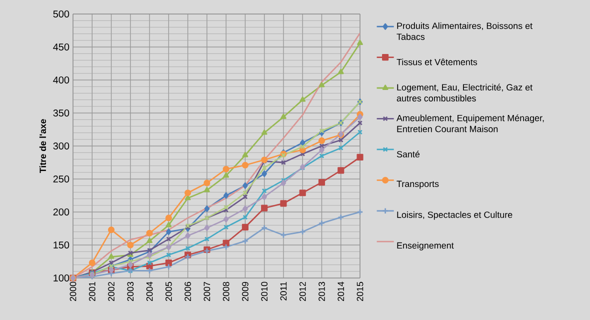 The width and height of the screenshot is (590, 320). What do you see at coordinates (61, 146) in the screenshot?
I see `y-tick-label: 300` at bounding box center [61, 146].